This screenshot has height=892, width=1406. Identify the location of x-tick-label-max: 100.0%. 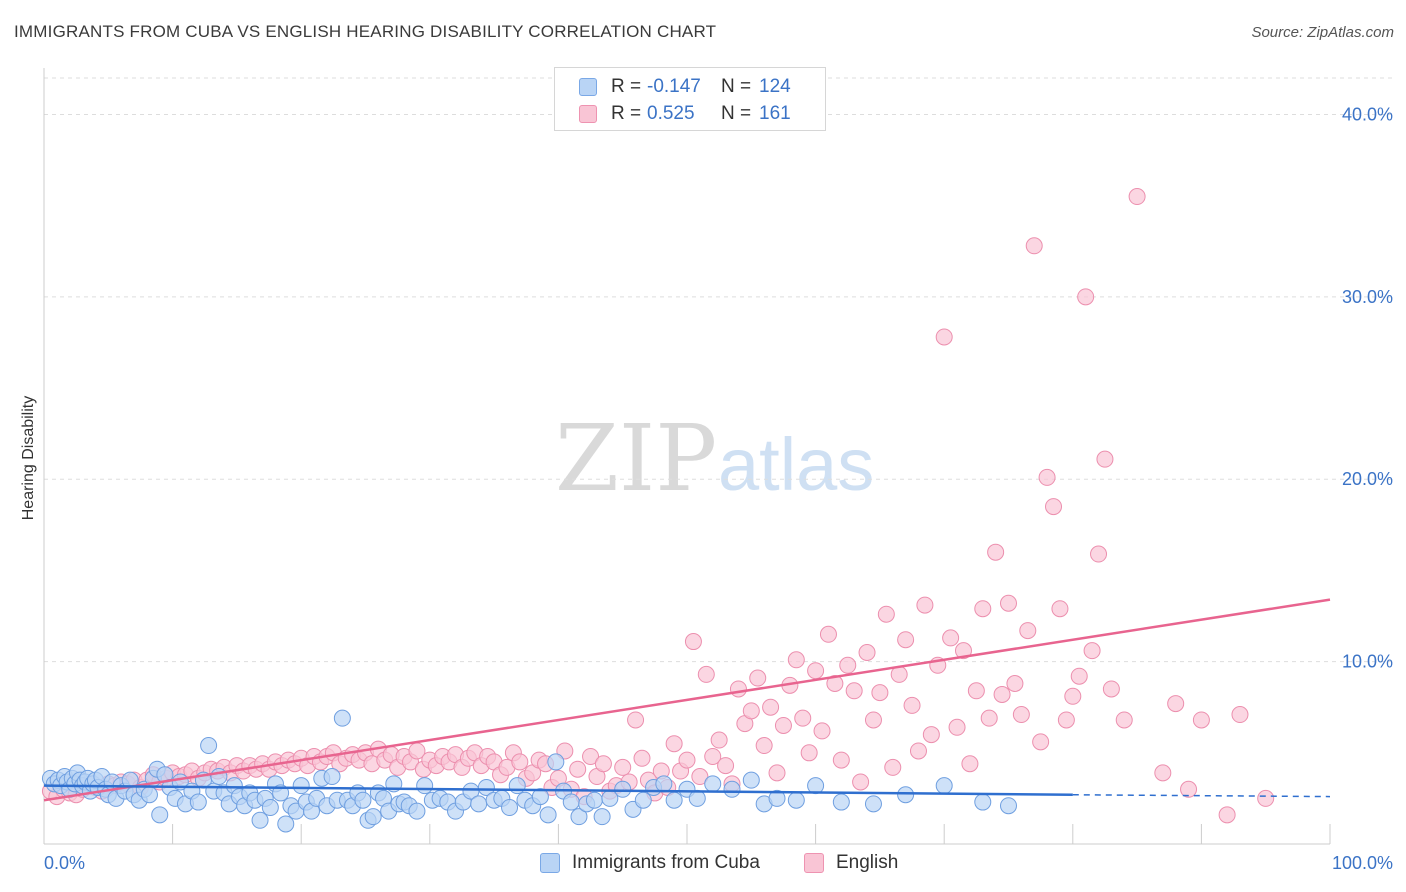
(1362, 863).